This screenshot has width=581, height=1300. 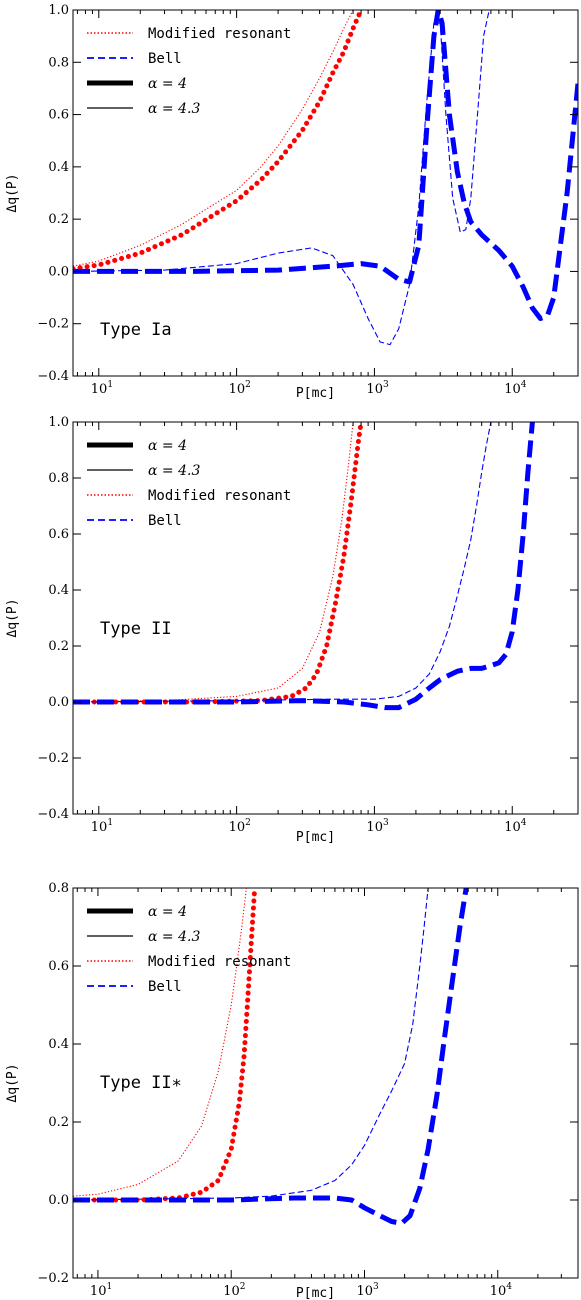 What do you see at coordinates (136, 330) in the screenshot?
I see `panel-annotation: Type Ia` at bounding box center [136, 330].